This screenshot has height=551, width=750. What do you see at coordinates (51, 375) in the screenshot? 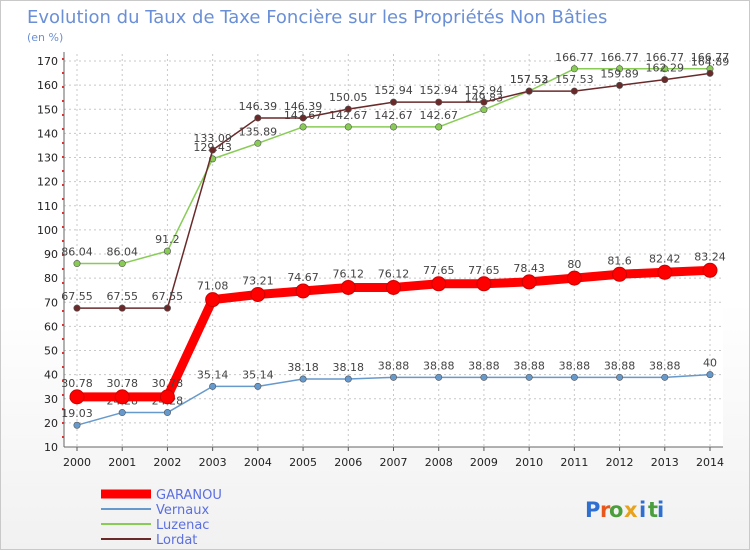
I see `y-tick-label: 40` at bounding box center [51, 375].